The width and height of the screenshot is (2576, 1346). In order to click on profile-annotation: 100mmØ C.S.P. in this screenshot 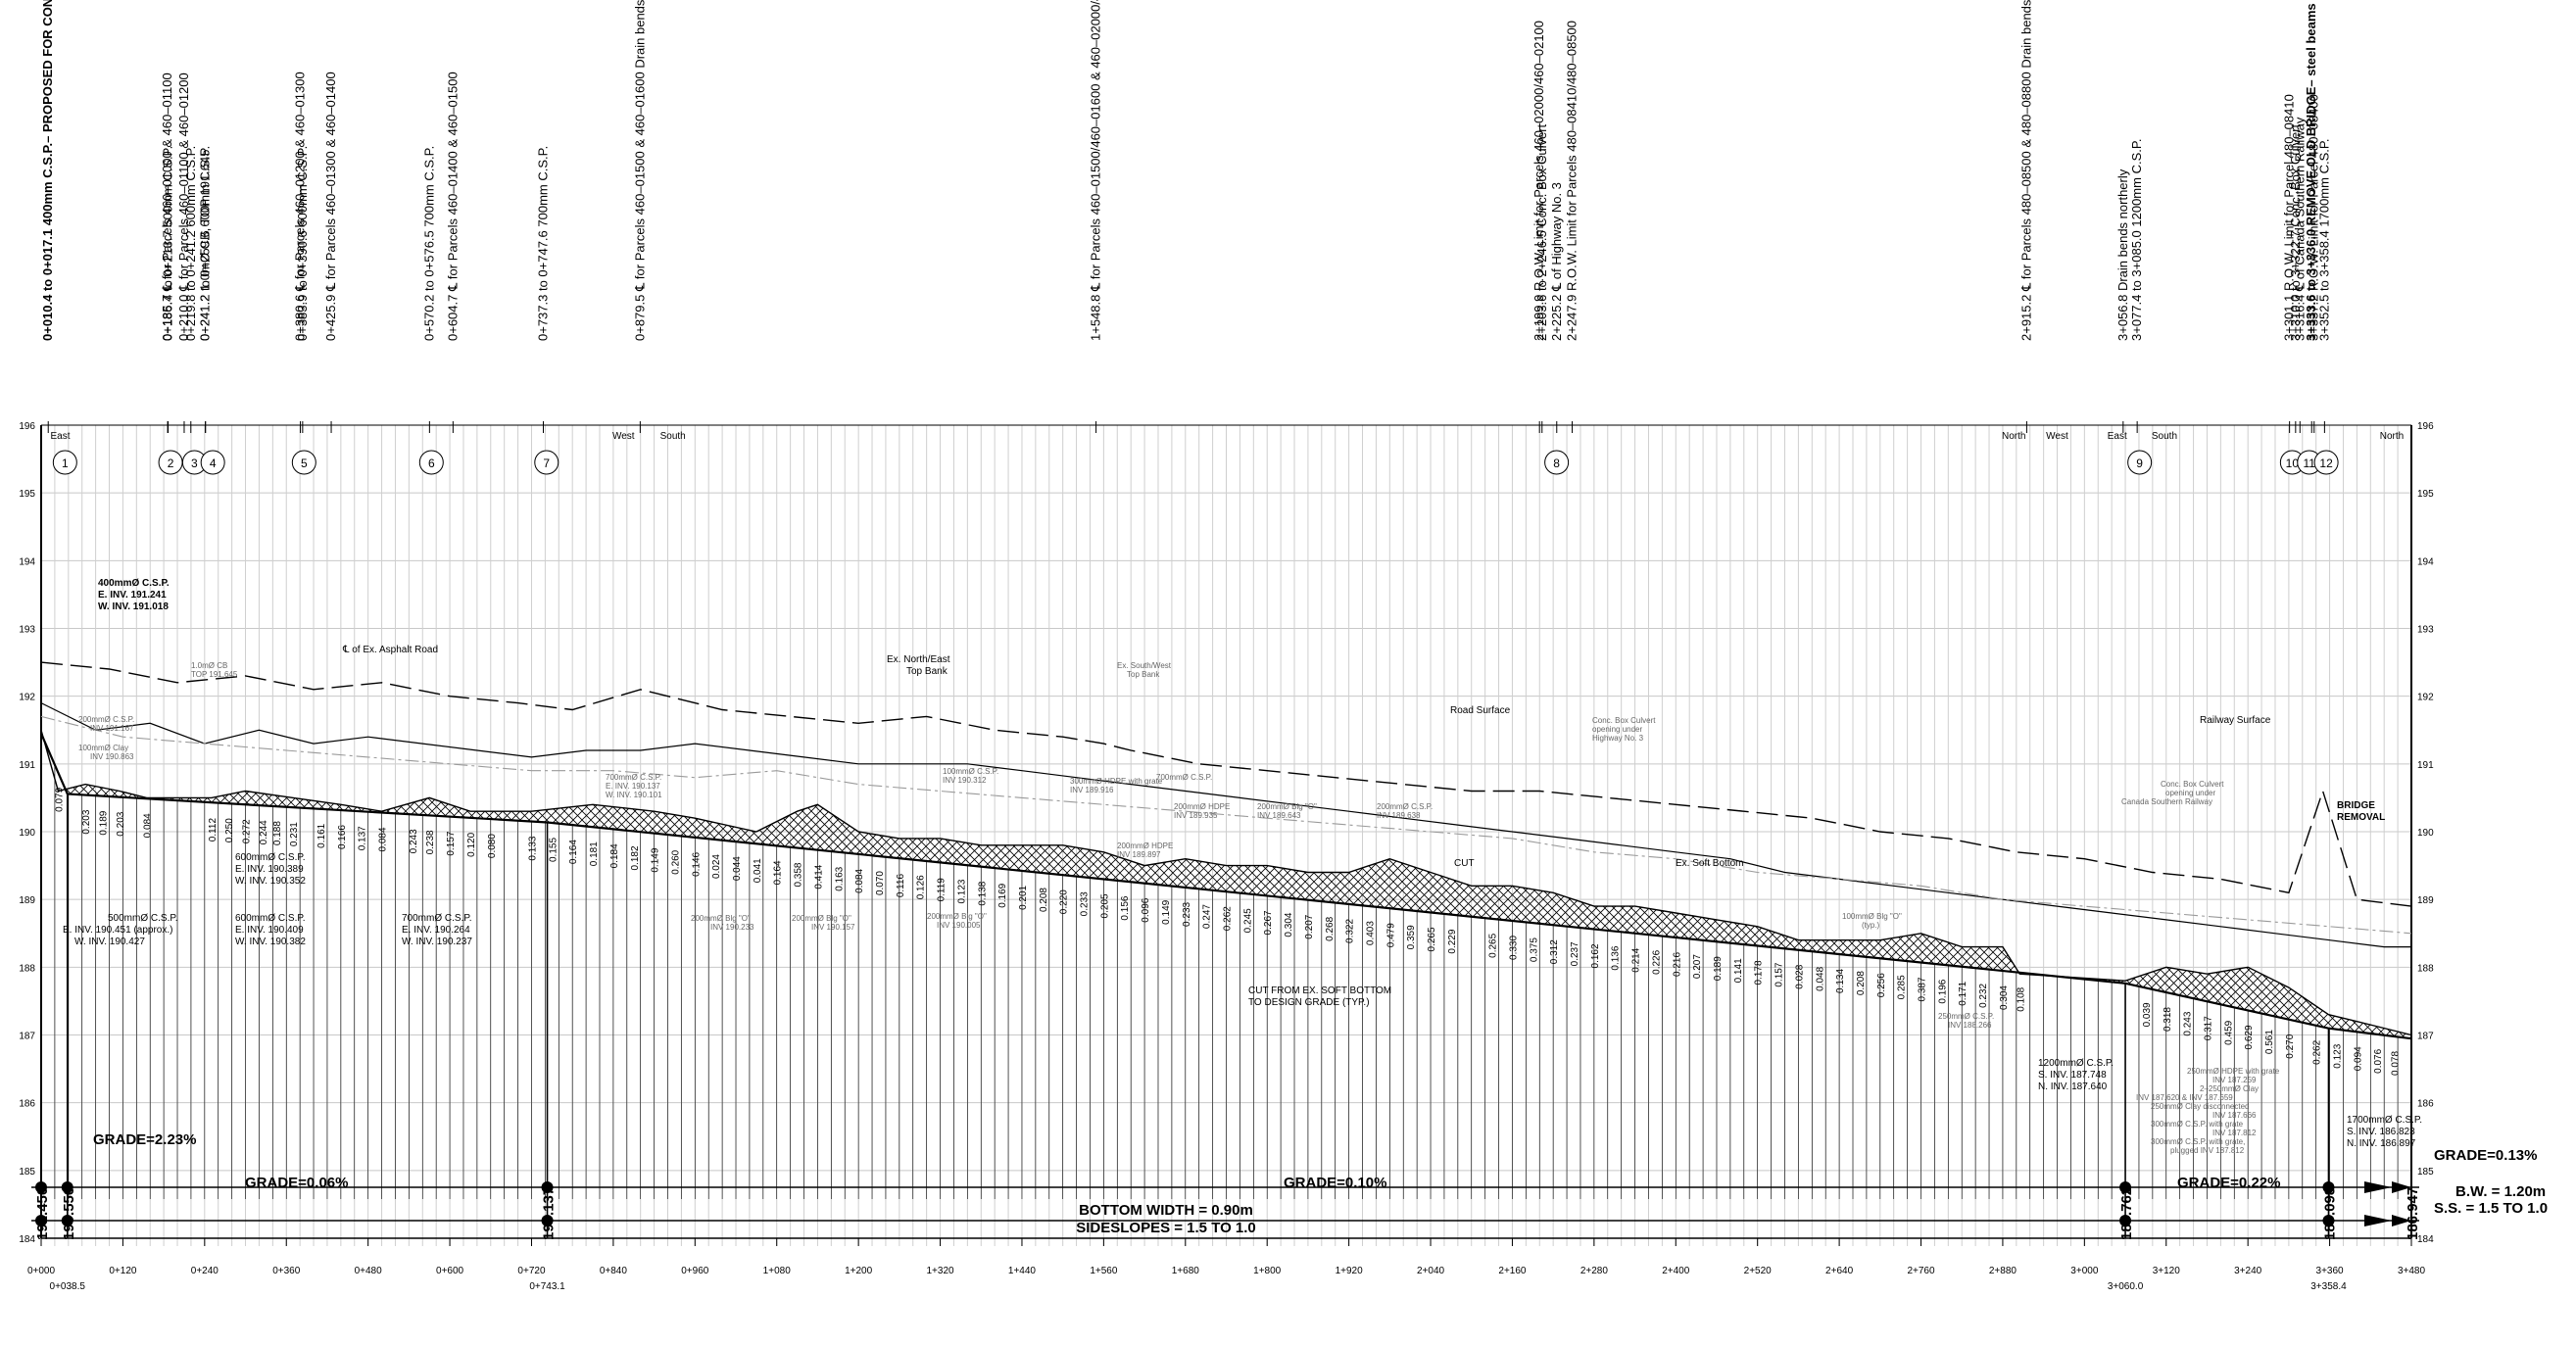, I will do `click(970, 771)`.